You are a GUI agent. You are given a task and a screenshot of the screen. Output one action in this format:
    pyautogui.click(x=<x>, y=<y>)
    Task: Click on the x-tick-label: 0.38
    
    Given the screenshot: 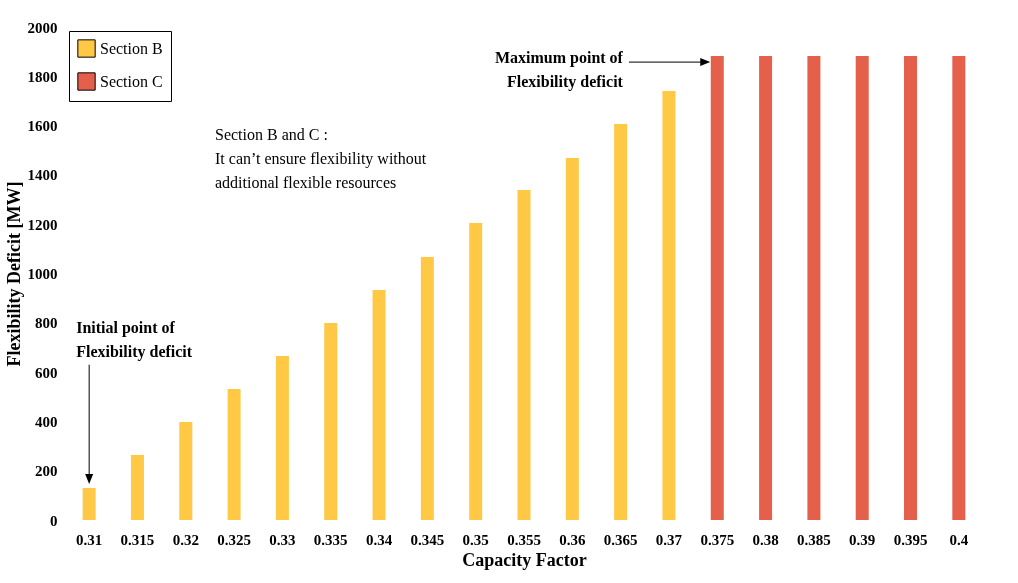 What is the action you would take?
    pyautogui.click(x=765, y=539)
    